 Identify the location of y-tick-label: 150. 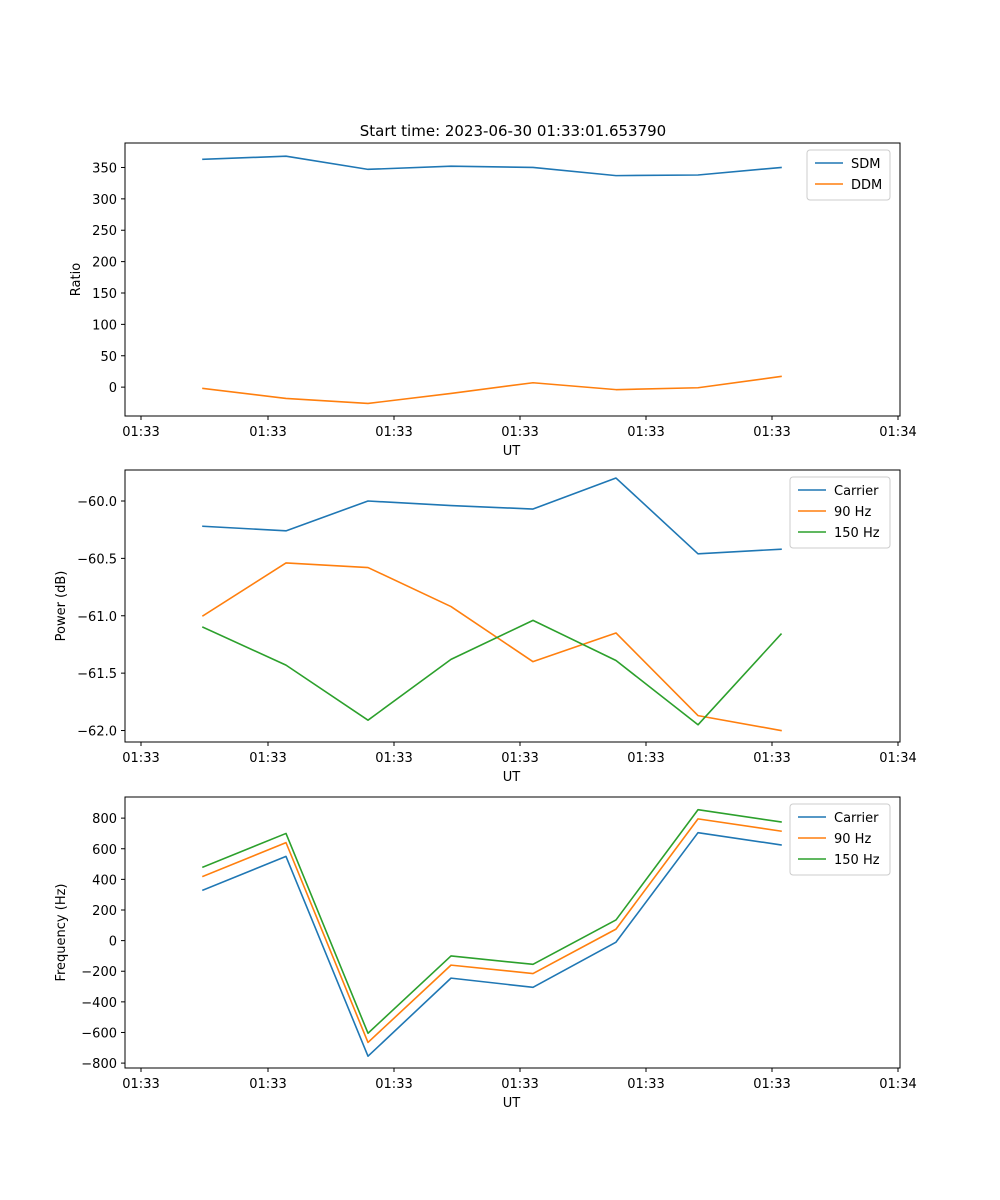
(104, 294).